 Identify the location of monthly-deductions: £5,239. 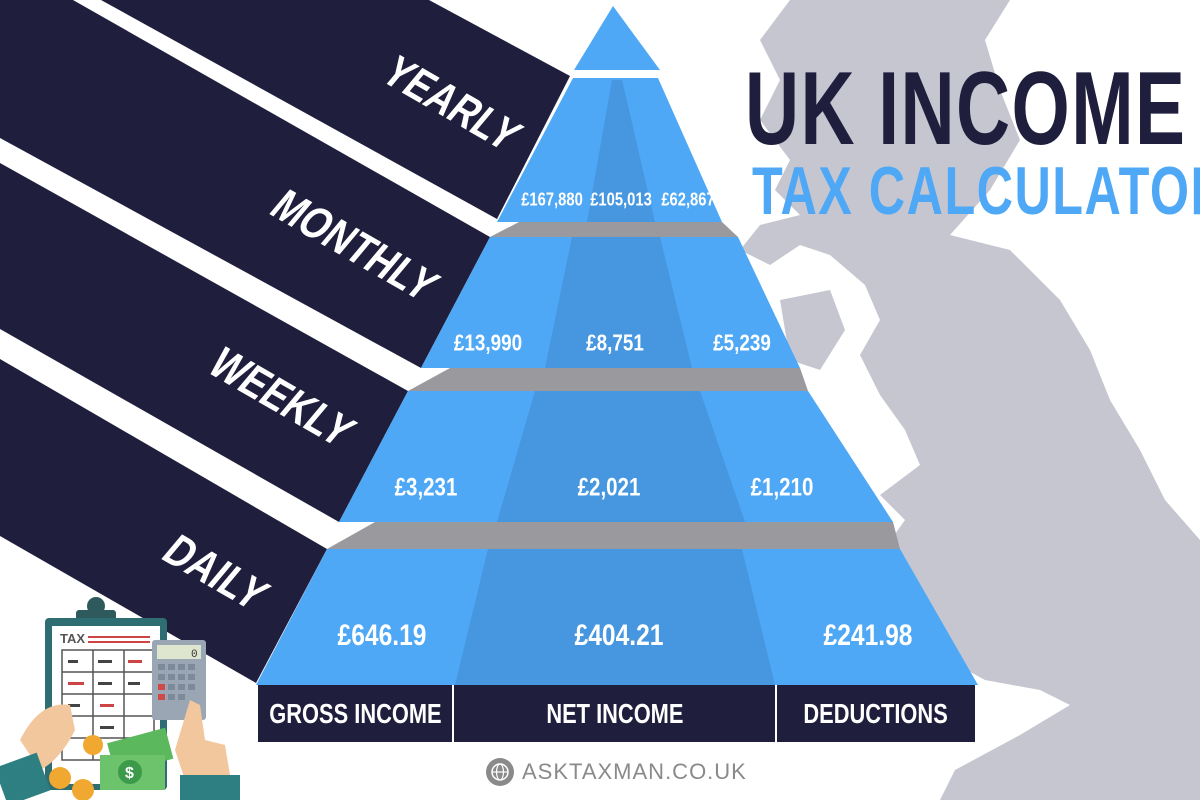
(742, 342).